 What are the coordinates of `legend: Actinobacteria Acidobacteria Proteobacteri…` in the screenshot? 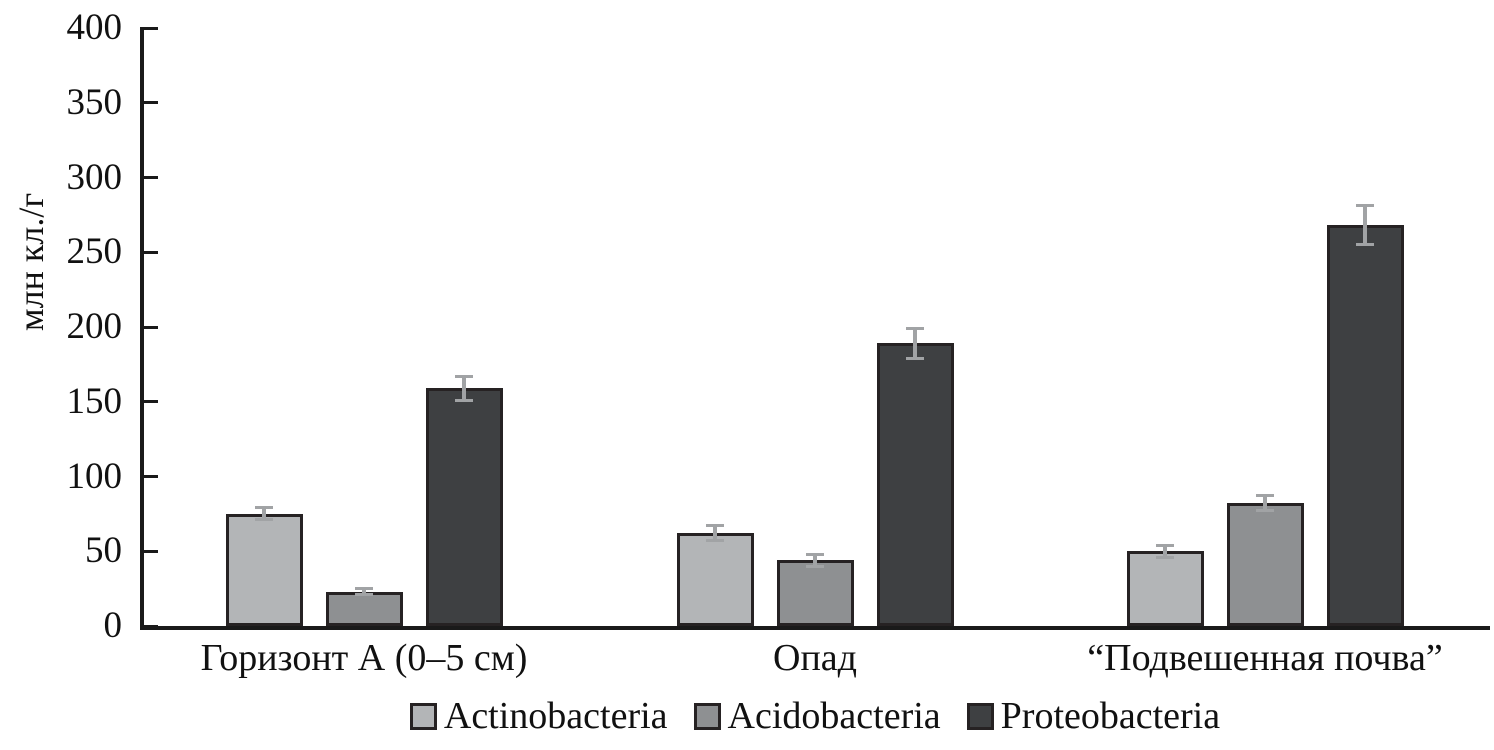 It's located at (815, 716).